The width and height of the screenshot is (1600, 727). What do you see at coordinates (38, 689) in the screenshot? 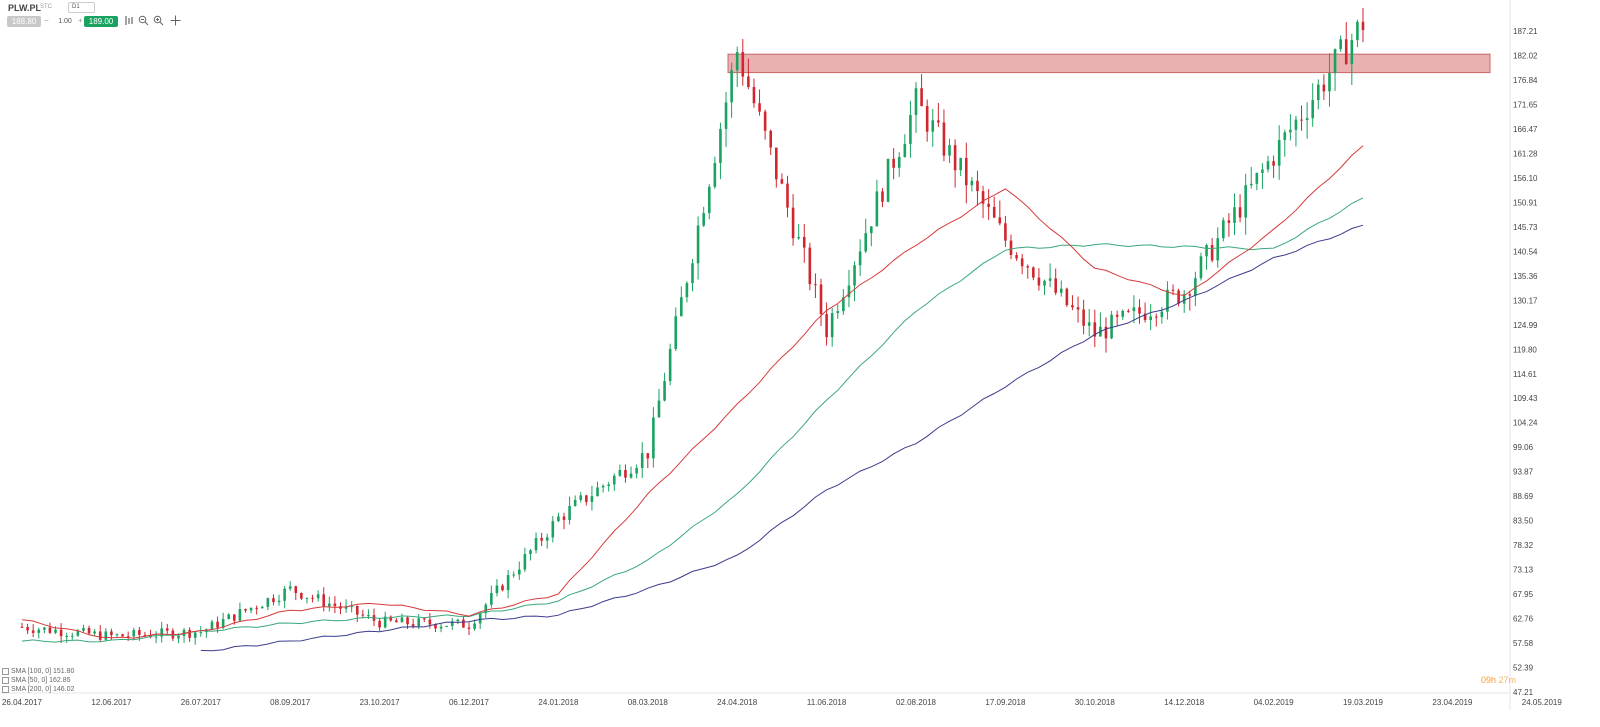
I see `legend-item-sma200: SMA [200, 0] 146.02` at bounding box center [38, 689].